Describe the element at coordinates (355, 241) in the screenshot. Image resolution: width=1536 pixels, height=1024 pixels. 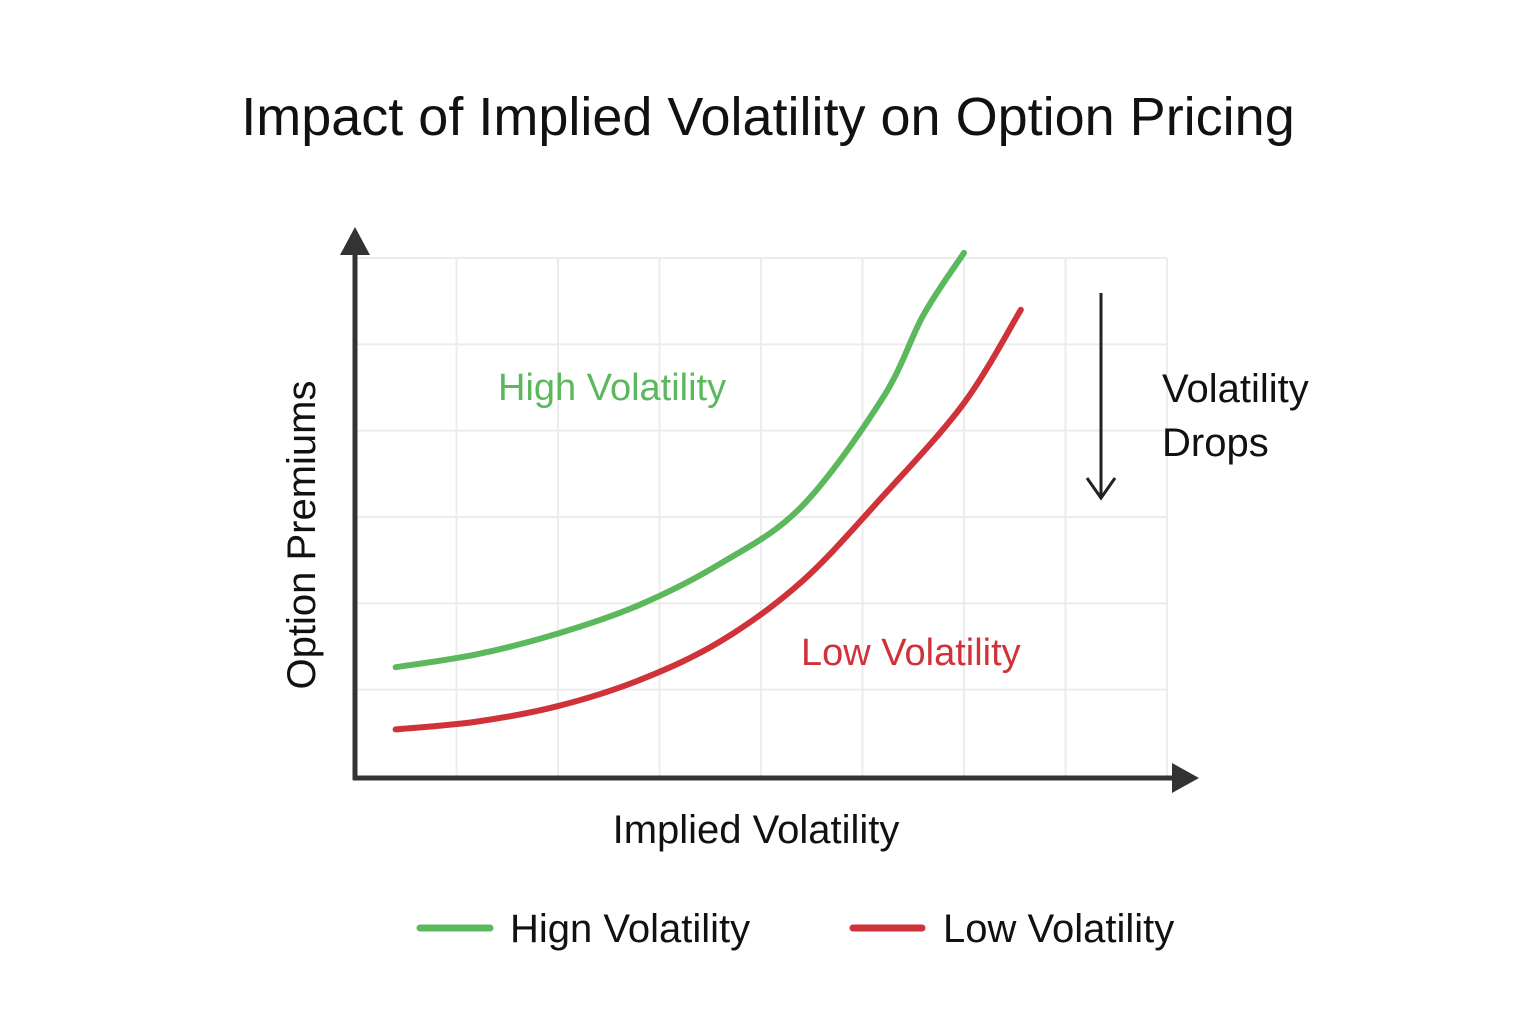
I see `y-axis-arrowhead` at that location.